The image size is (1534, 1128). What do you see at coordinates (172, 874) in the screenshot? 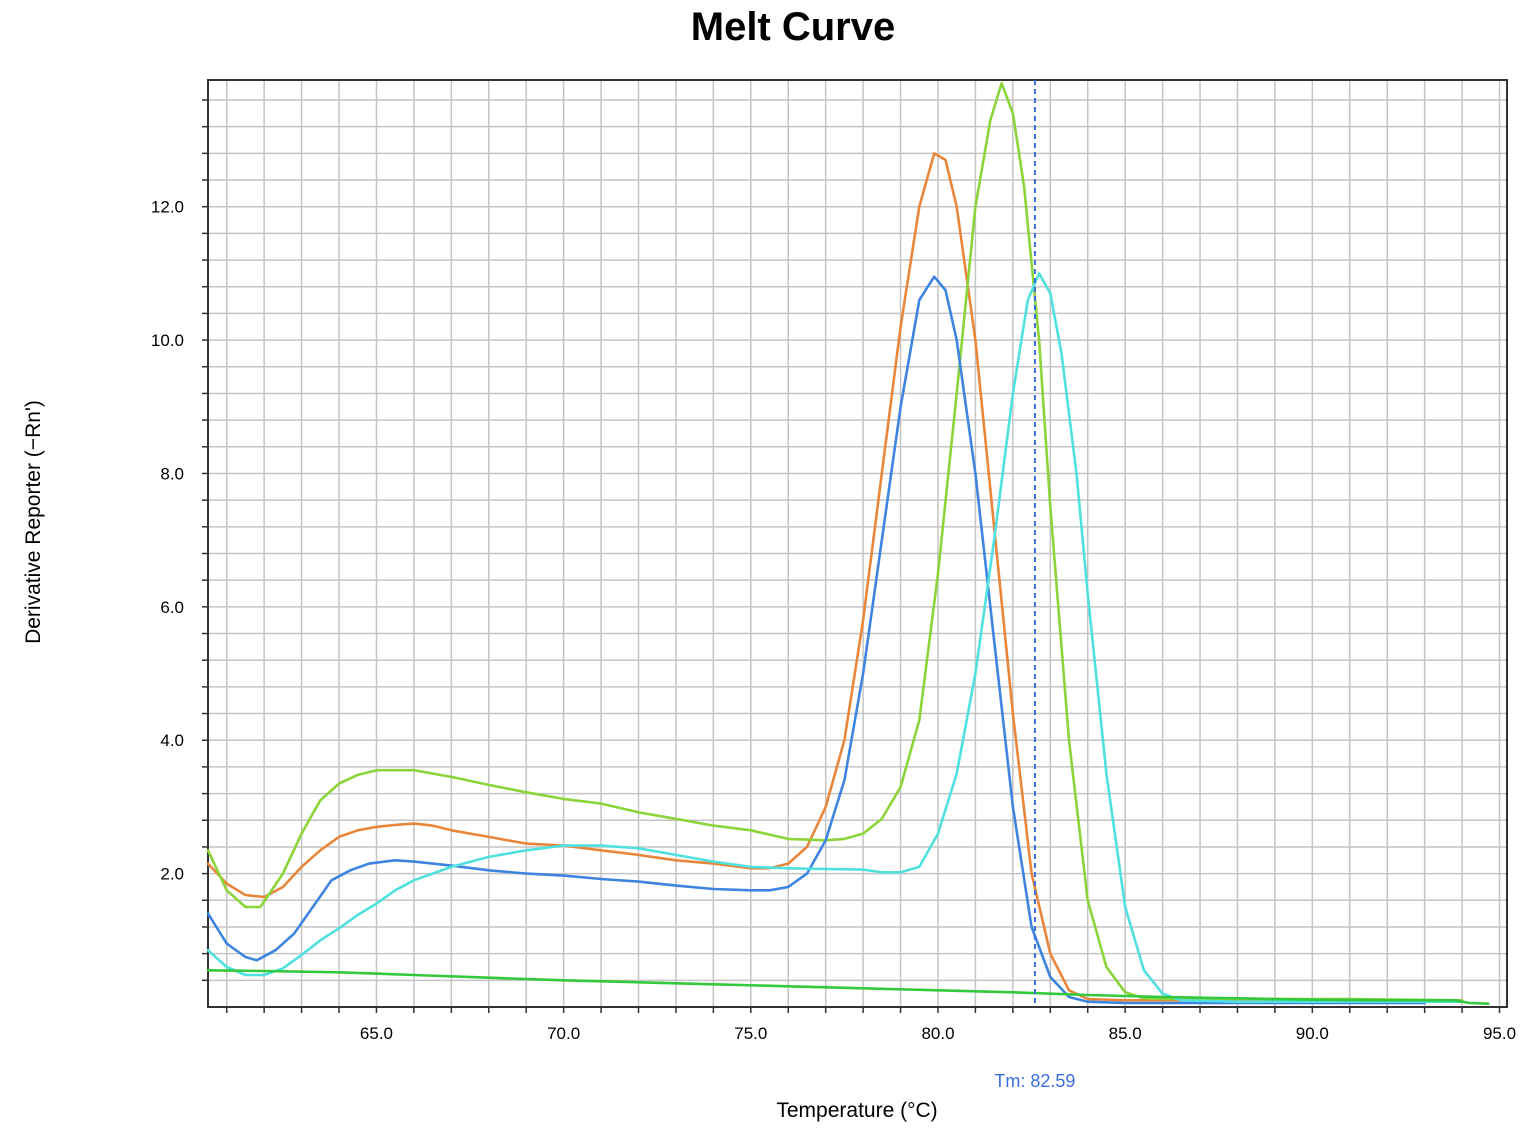
I see `y-tick-label: 2.0` at bounding box center [172, 874].